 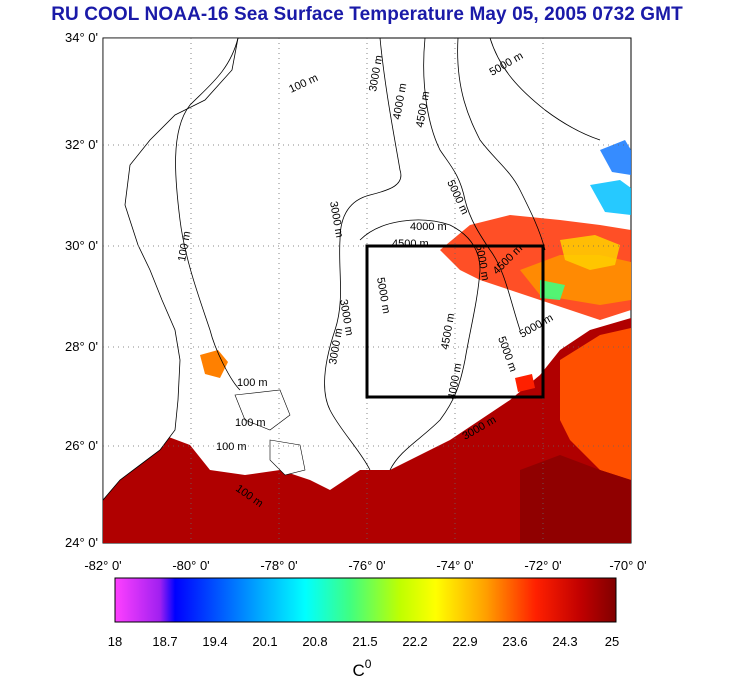 What do you see at coordinates (81, 37) in the screenshot?
I see `lat-label: 34° 0'` at bounding box center [81, 37].